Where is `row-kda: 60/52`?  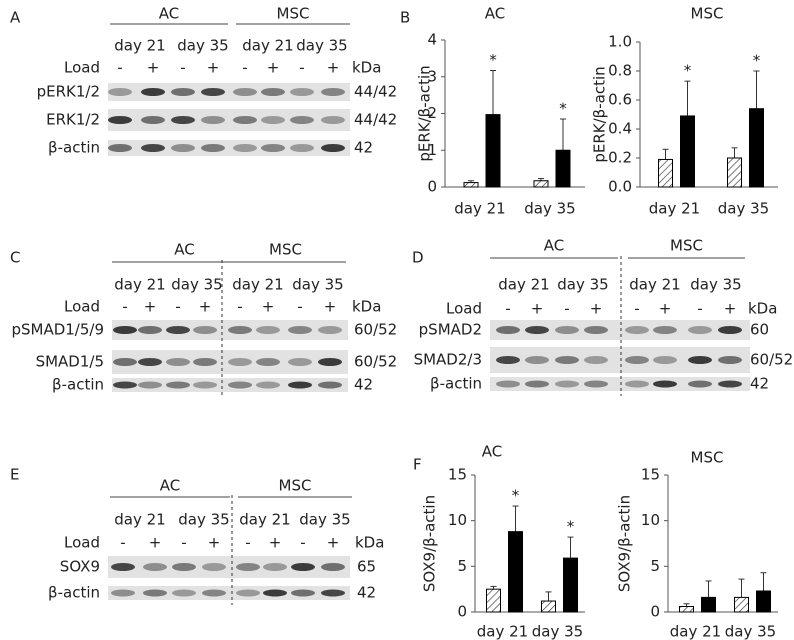 row-kda: 60/52 is located at coordinates (375, 330).